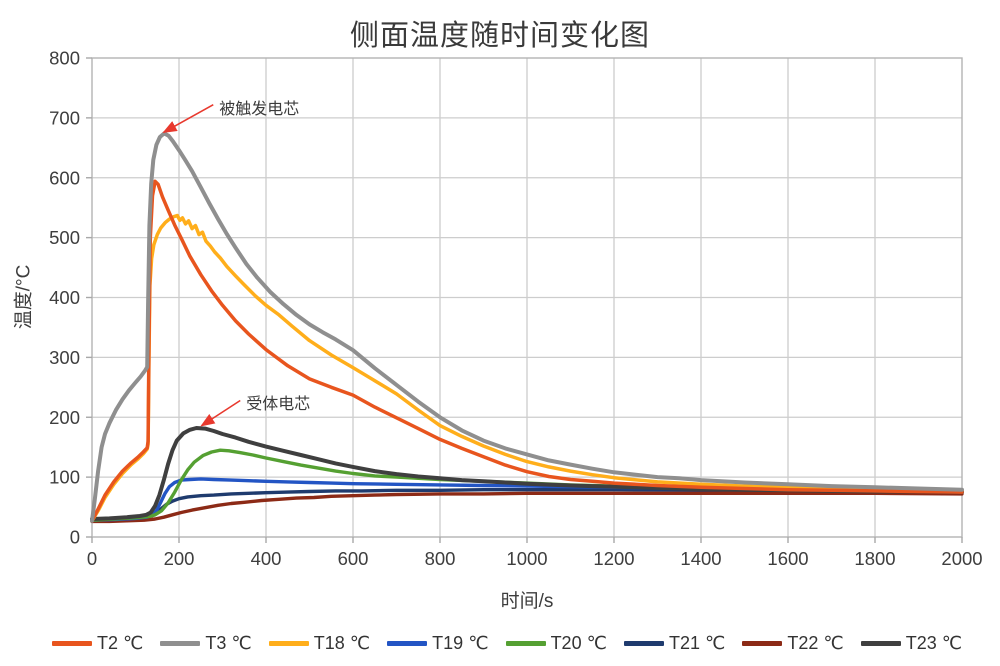 This screenshot has width=1000, height=666. What do you see at coordinates (64, 237) in the screenshot?
I see `y-tick-label: 500` at bounding box center [64, 237].